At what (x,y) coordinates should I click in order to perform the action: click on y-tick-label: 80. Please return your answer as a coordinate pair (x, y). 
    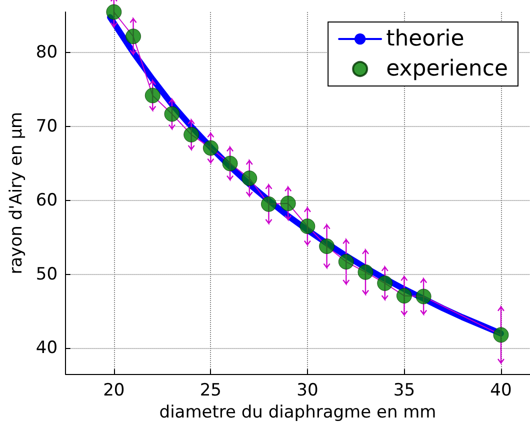
    Looking at the image, I should click on (47, 52).